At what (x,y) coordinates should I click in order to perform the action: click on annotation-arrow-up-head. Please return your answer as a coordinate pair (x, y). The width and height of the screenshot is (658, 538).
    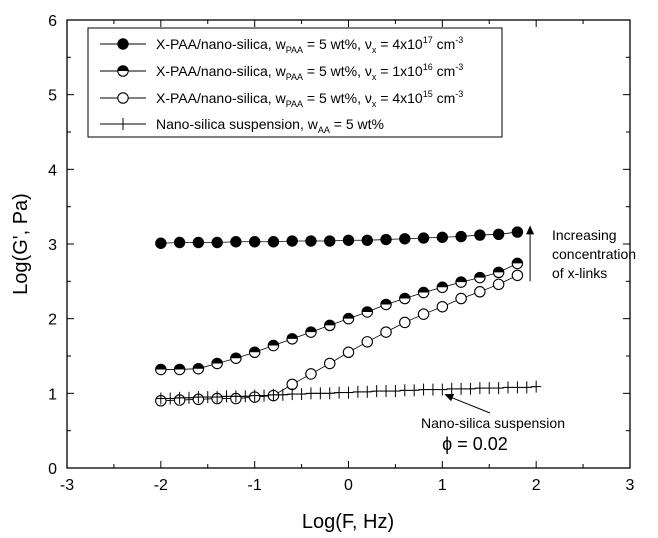
    Looking at the image, I should click on (530, 230).